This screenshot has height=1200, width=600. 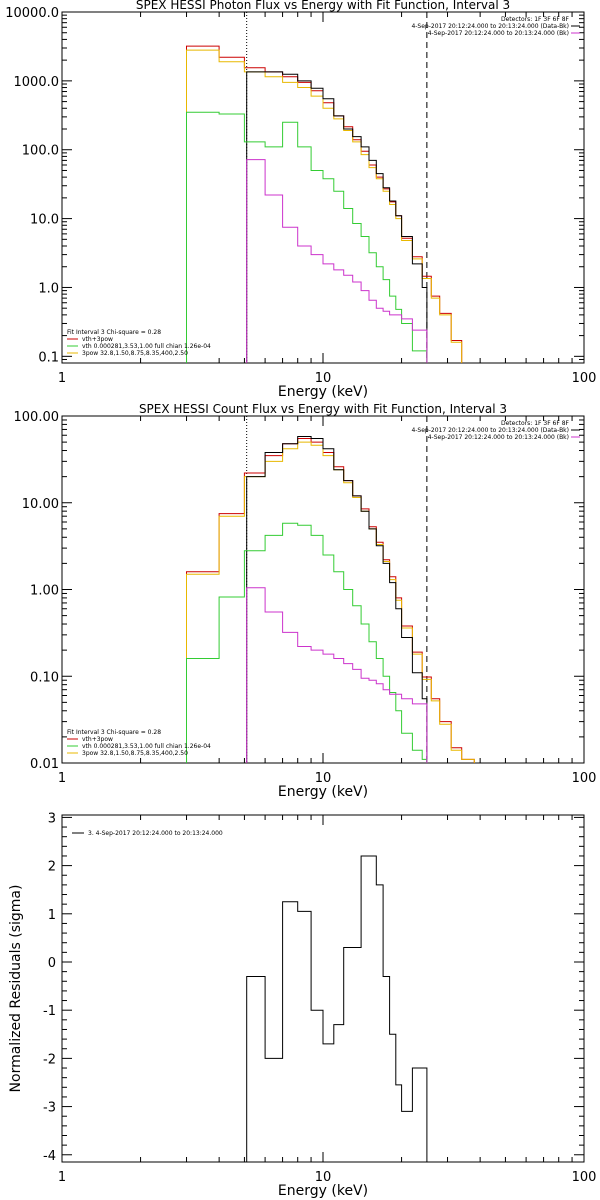 What do you see at coordinates (49, 1108) in the screenshot?
I see `y-tick-label: -3` at bounding box center [49, 1108].